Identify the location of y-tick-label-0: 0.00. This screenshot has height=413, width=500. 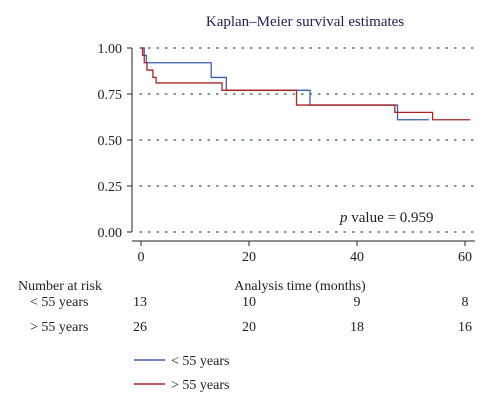
(110, 233).